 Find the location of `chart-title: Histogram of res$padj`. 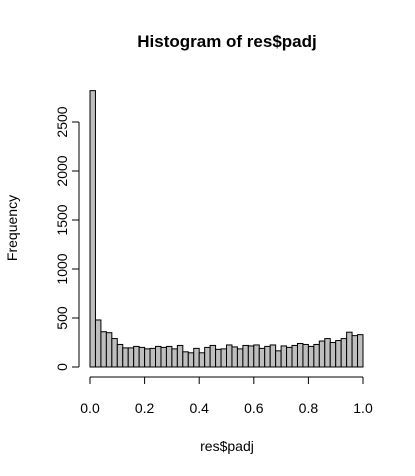

chart-title: Histogram of res$padj is located at coordinates (227, 41).